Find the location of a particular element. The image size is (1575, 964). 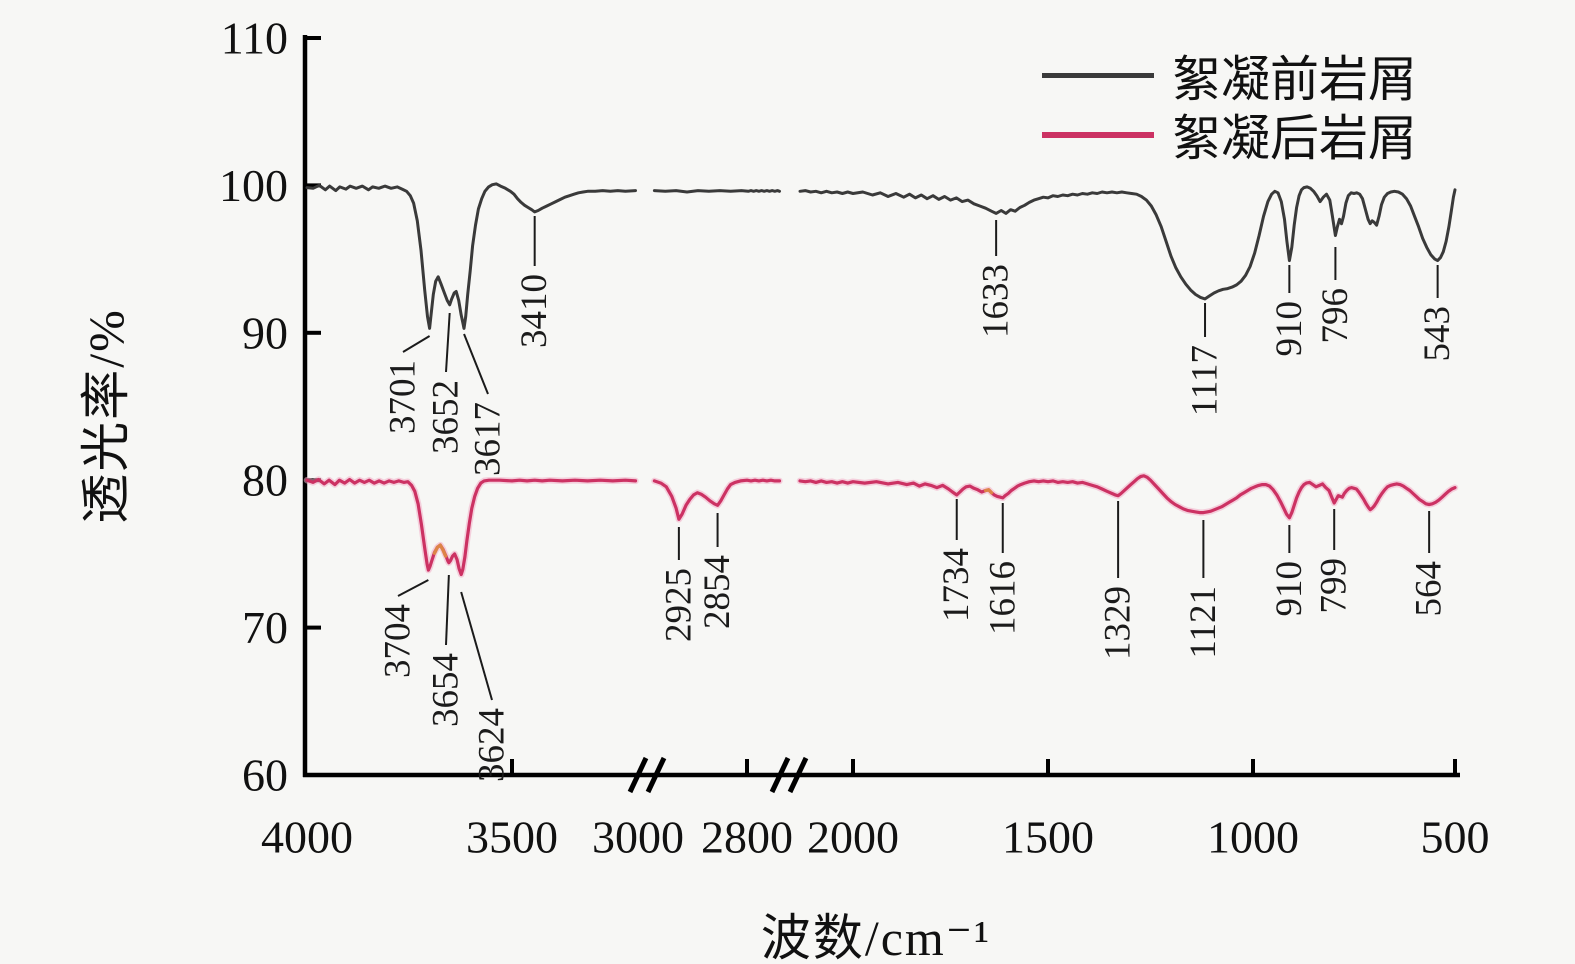

legend: 絮凝前岩屑 絮凝后岩屑 is located at coordinates (1229, 106).